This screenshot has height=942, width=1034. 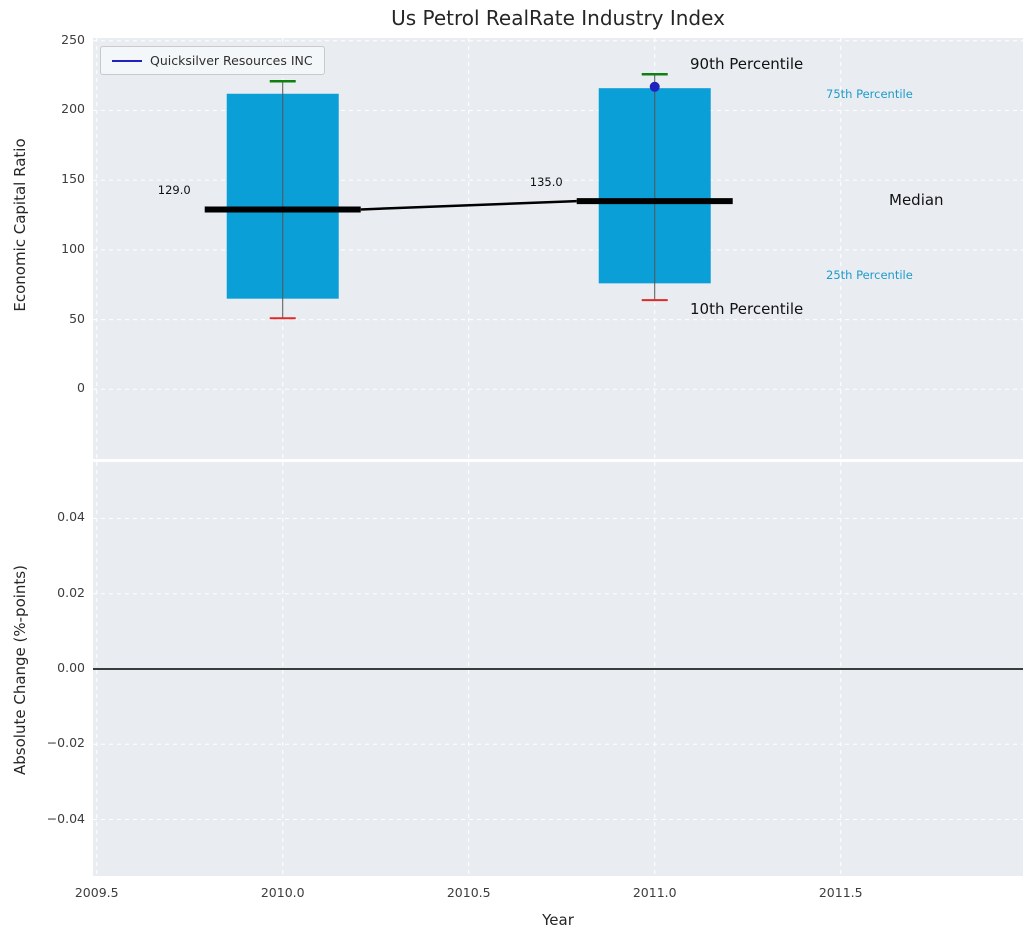 What do you see at coordinates (81, 388) in the screenshot?
I see `y-tick-label: 0` at bounding box center [81, 388].